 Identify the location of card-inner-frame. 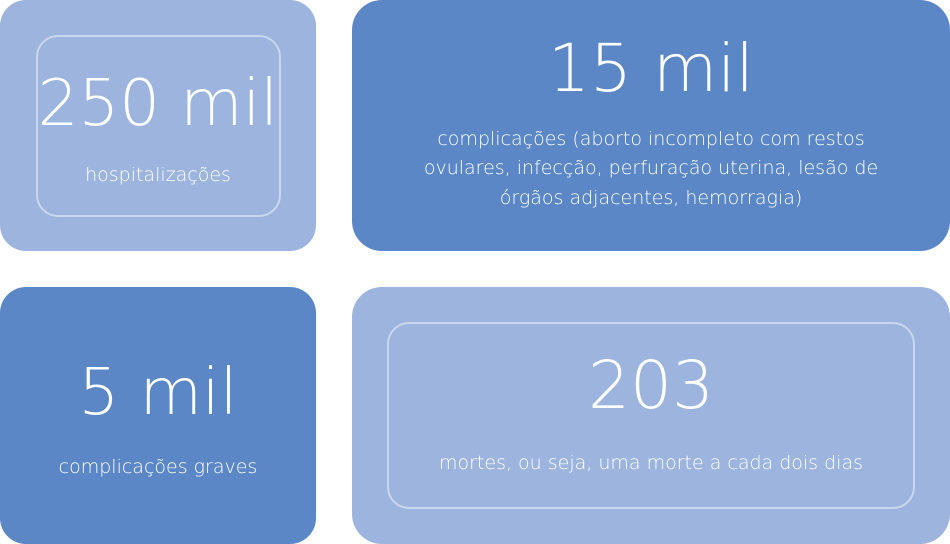
(158, 126).